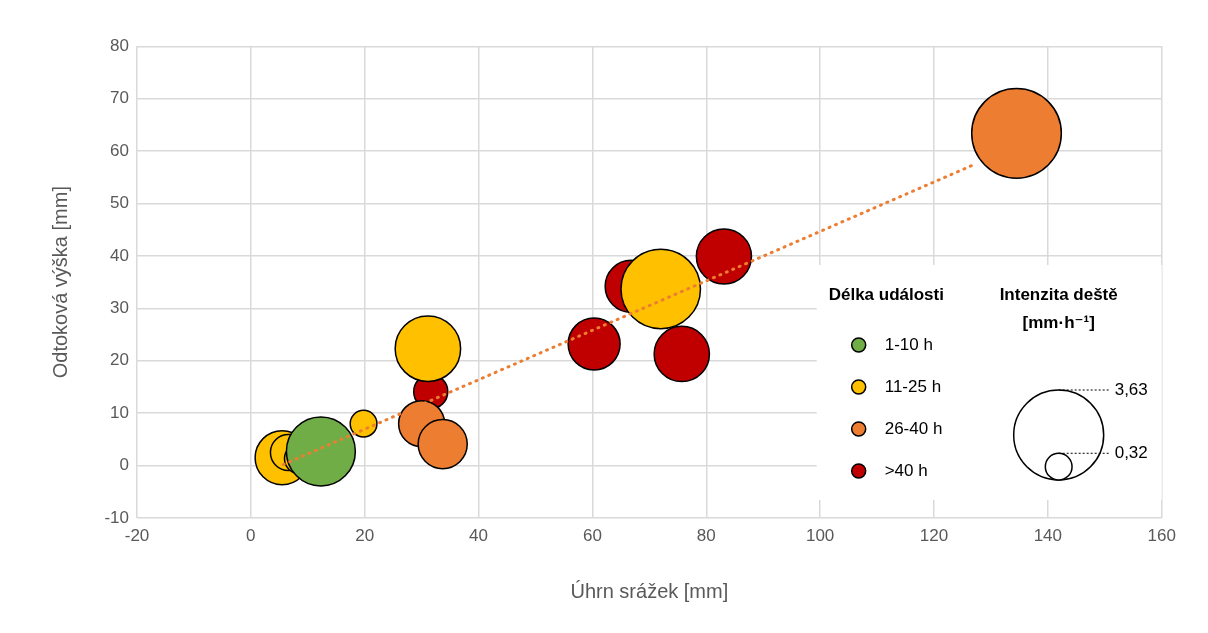 The width and height of the screenshot is (1208, 633). I want to click on x-tick-label: 120, so click(934, 535).